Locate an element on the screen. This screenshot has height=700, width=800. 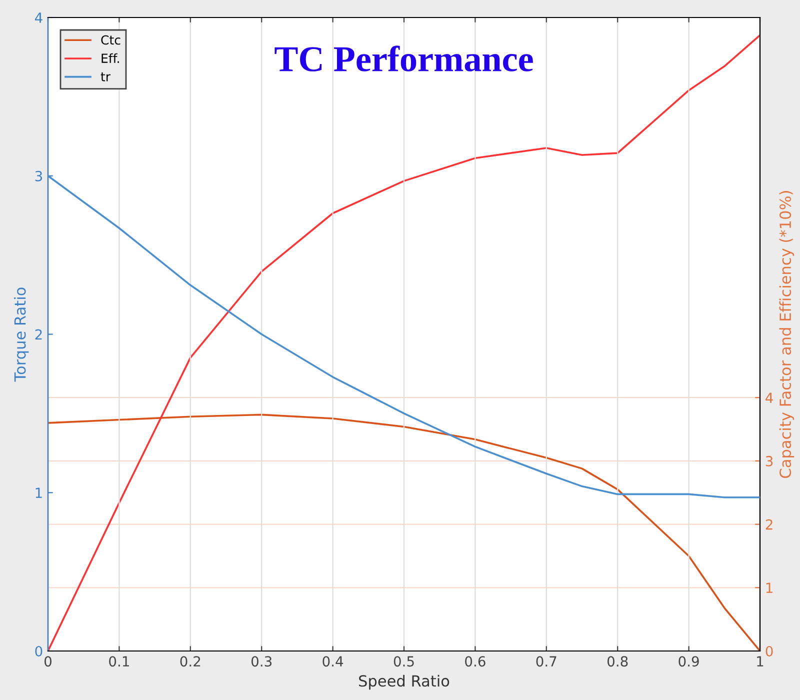
y-tick-label: 3 is located at coordinates (38, 176).